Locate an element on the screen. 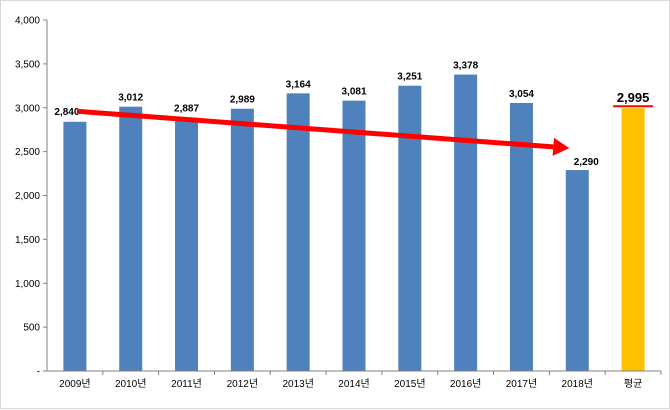 The width and height of the screenshot is (670, 410). data-label: 3,054 is located at coordinates (521, 94).